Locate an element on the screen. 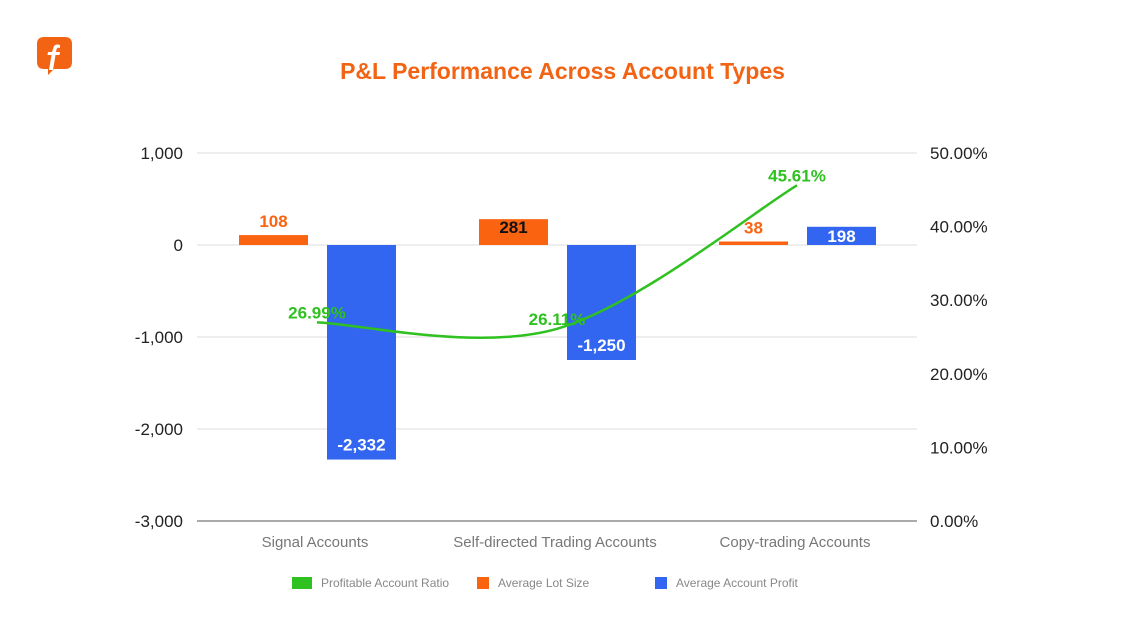 The width and height of the screenshot is (1125, 633). data-label: -2,332 is located at coordinates (361, 445).